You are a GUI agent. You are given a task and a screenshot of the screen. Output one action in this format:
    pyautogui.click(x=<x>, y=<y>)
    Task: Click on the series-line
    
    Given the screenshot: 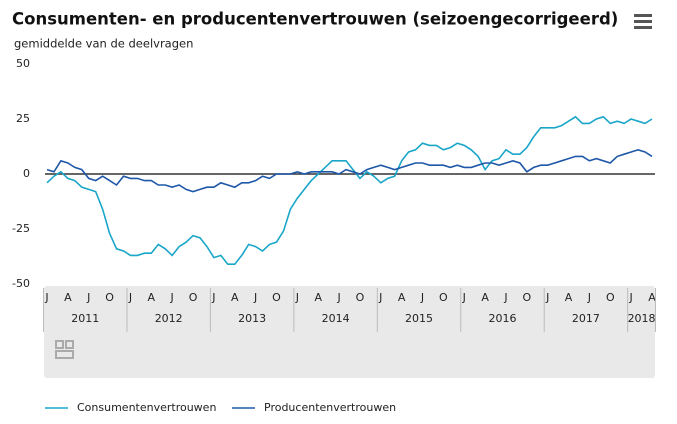 What is the action you would take?
    pyautogui.click(x=349, y=170)
    